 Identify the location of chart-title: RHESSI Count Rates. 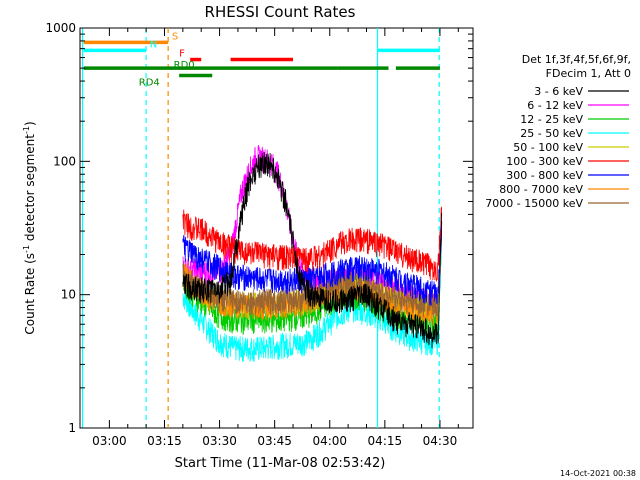
(280, 12).